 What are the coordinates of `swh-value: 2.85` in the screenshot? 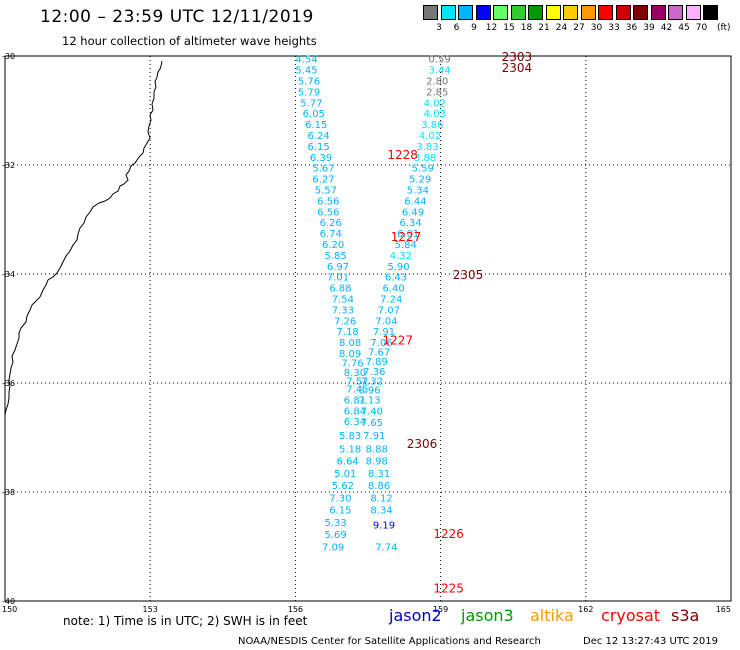 It's located at (437, 92).